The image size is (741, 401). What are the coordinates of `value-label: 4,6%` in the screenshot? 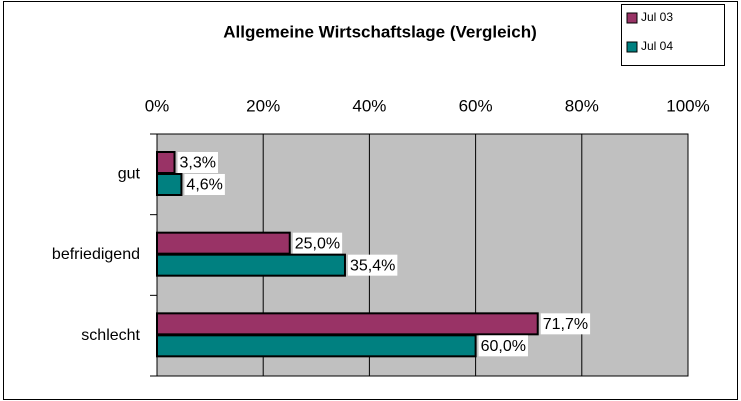 It's located at (204, 185).